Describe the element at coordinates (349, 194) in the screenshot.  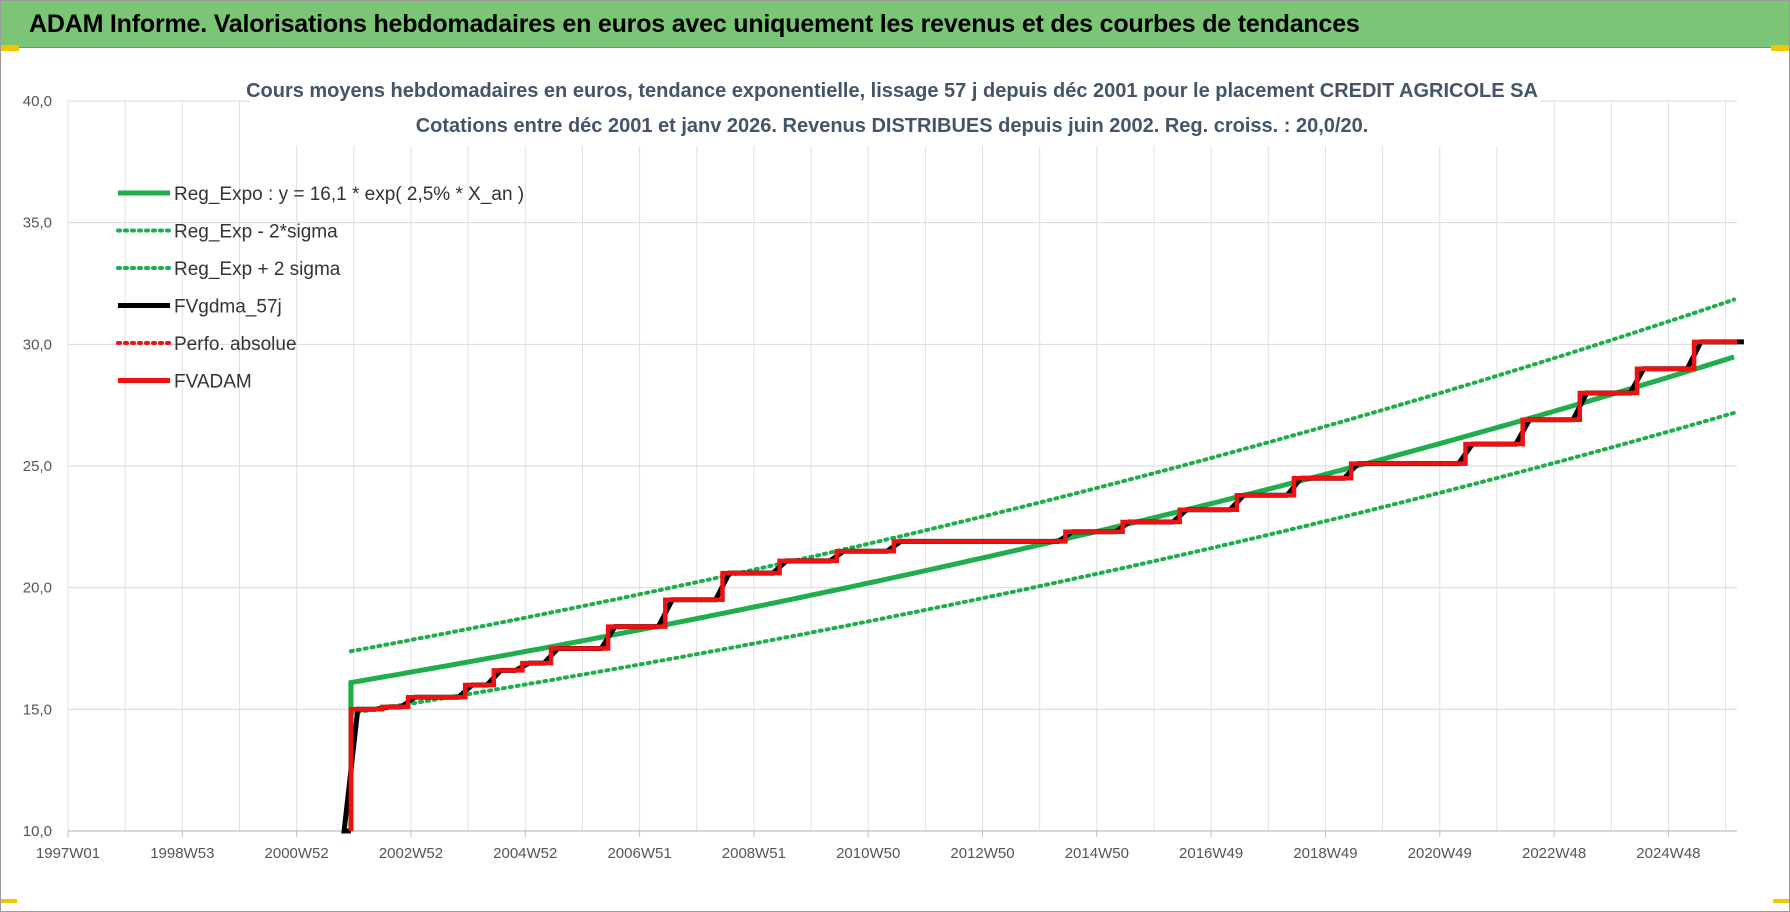
I see `legend-label: Reg_Expo : y = 16,1 * exp( 2,5% * X_an )` at that location.